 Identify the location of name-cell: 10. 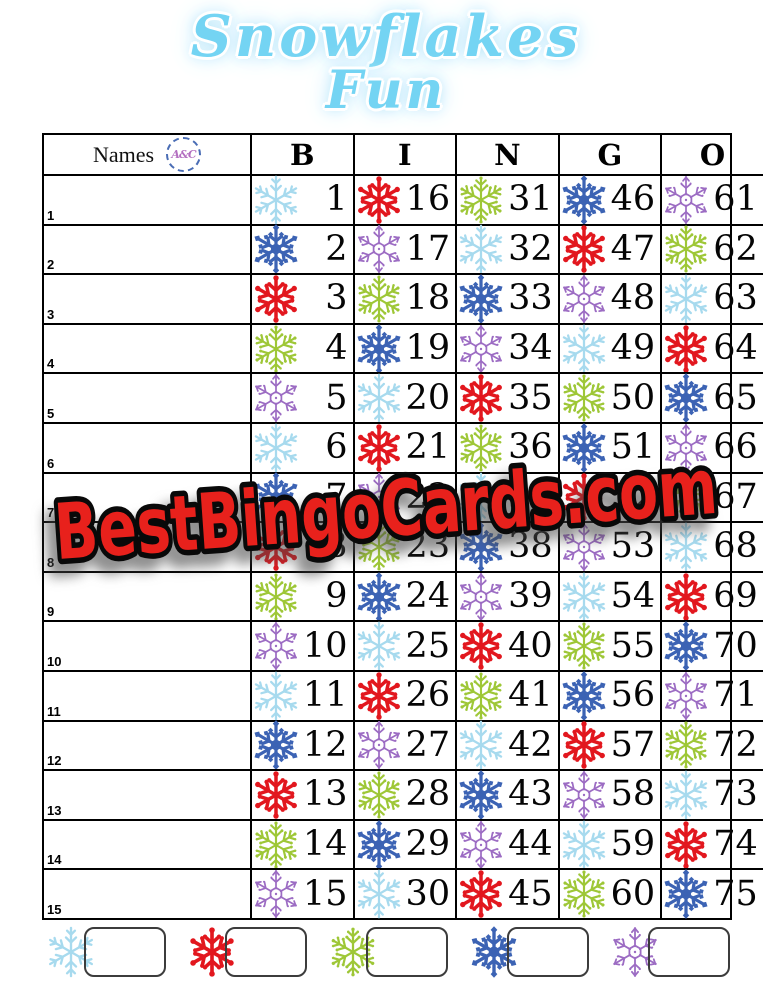
(147, 645).